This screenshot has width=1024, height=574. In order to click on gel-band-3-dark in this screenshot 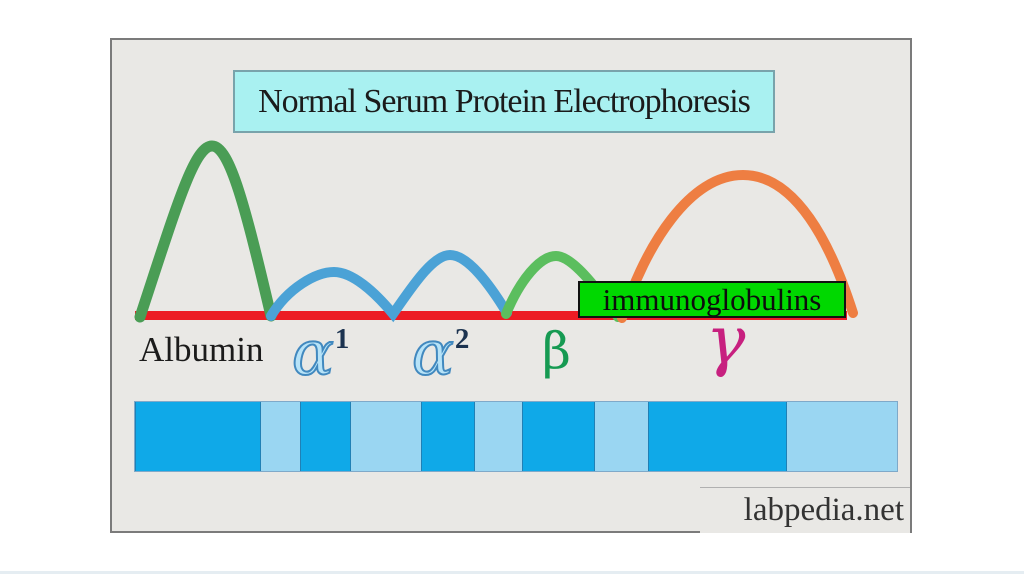, I will do `click(325, 436)`.